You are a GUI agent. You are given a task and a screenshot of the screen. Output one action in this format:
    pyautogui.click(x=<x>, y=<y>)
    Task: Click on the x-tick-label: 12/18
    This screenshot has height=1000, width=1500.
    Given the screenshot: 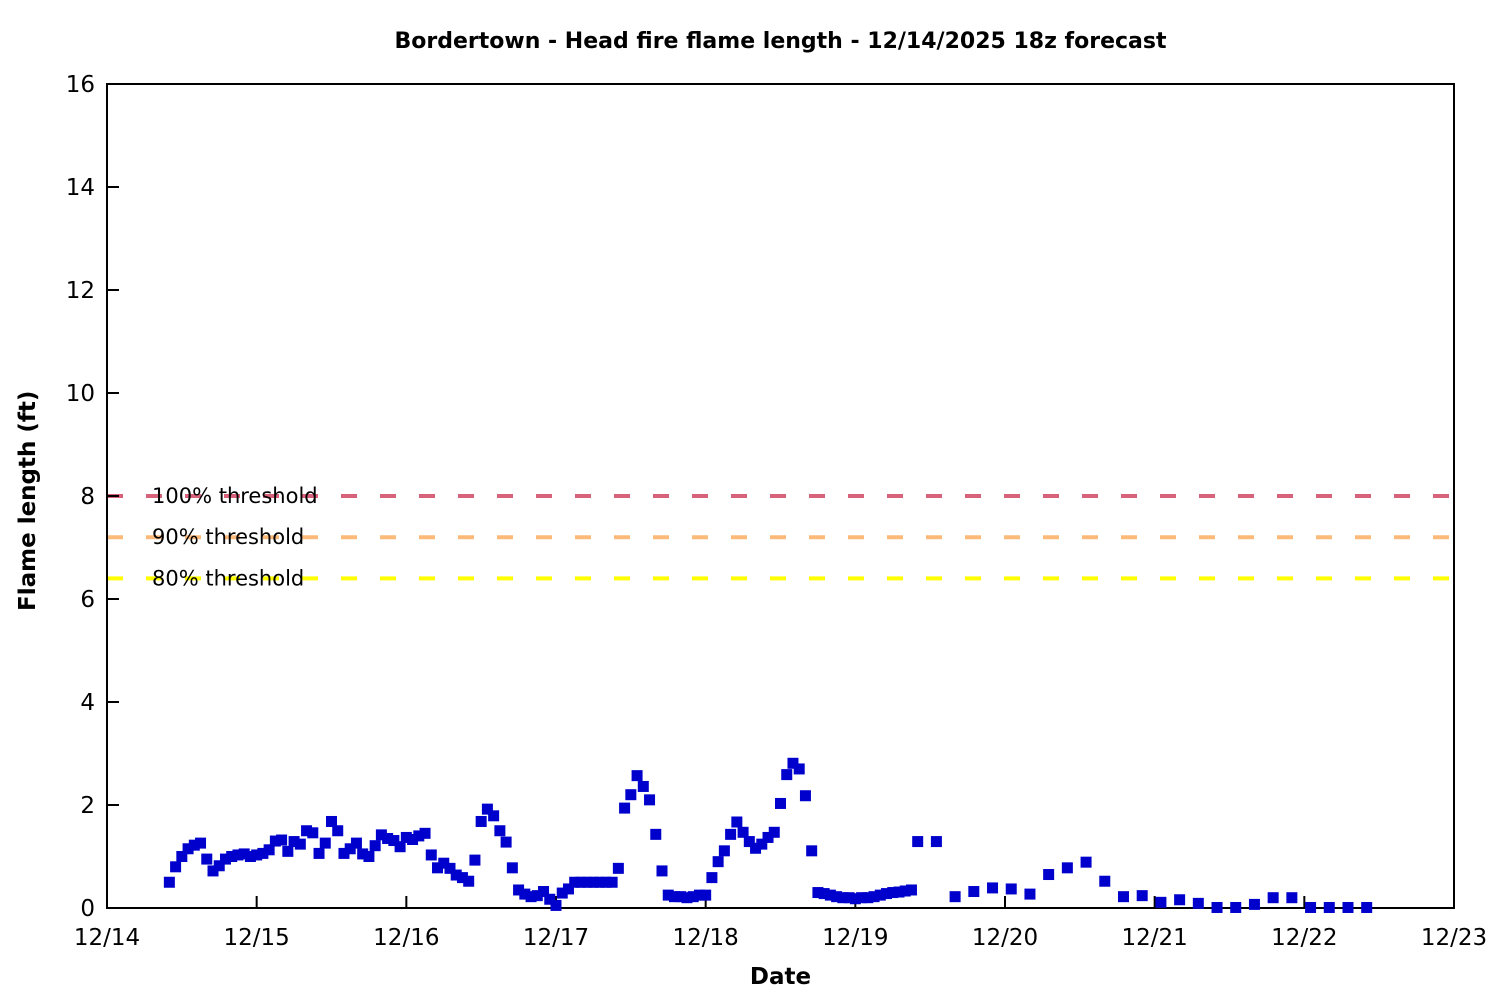 What is the action you would take?
    pyautogui.click(x=706, y=938)
    